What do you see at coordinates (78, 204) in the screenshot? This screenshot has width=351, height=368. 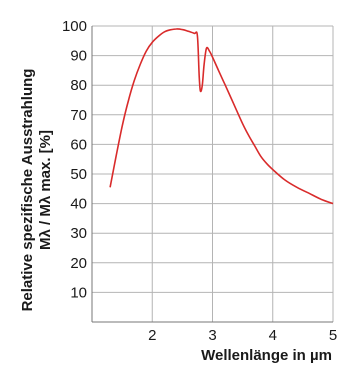 I see `y-tick-label: 40` at bounding box center [78, 204].